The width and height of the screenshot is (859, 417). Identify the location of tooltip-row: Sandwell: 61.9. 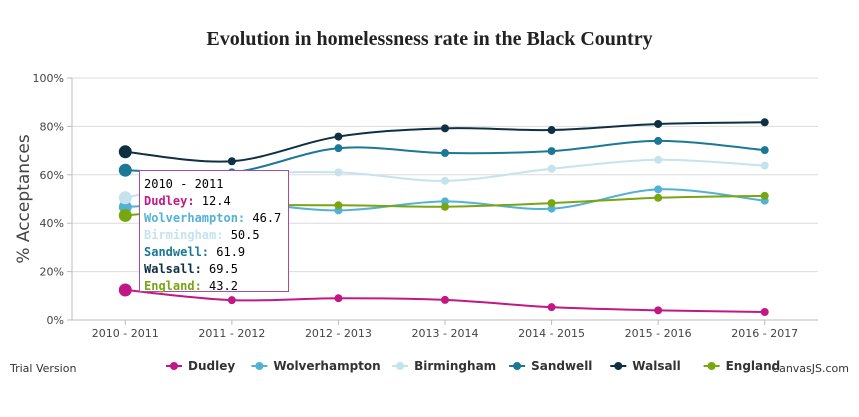
(214, 252).